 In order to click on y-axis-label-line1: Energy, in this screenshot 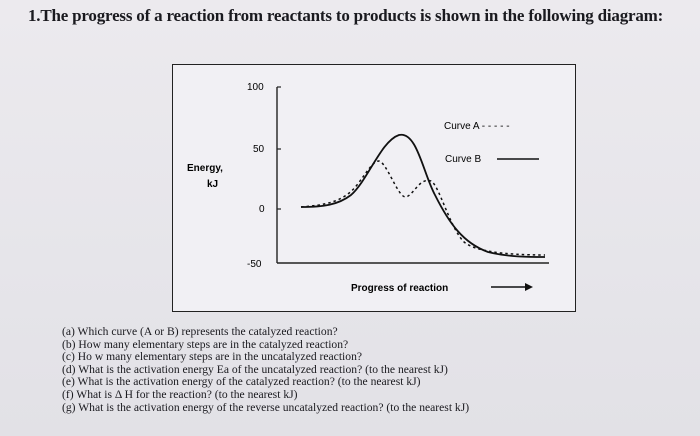, I will do `click(205, 168)`.